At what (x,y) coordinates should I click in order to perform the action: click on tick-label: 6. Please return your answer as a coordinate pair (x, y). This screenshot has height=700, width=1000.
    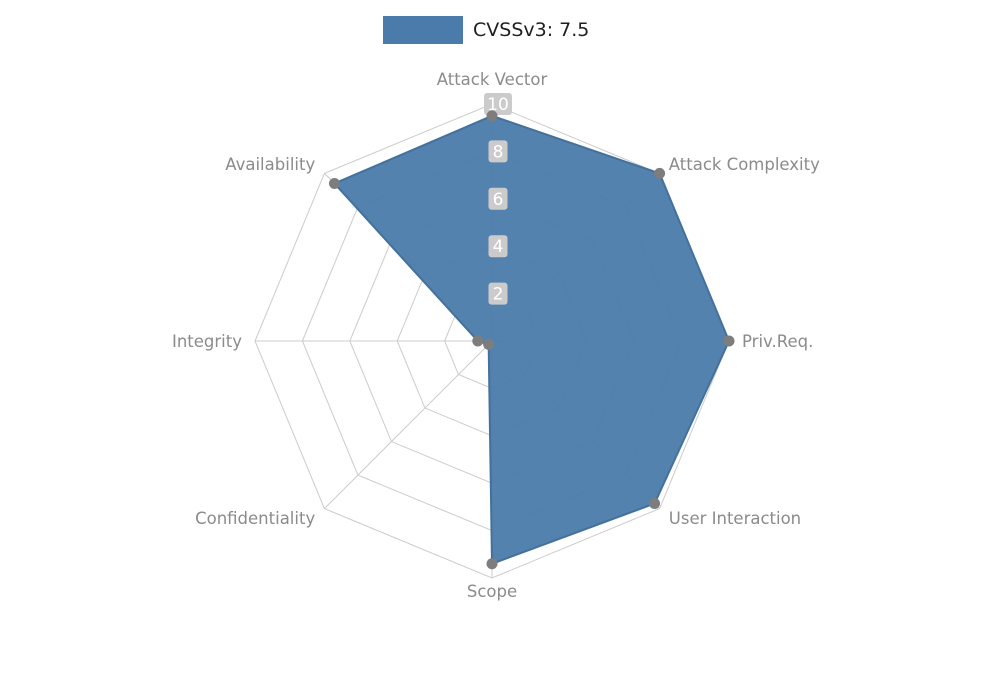
    Looking at the image, I should click on (498, 200).